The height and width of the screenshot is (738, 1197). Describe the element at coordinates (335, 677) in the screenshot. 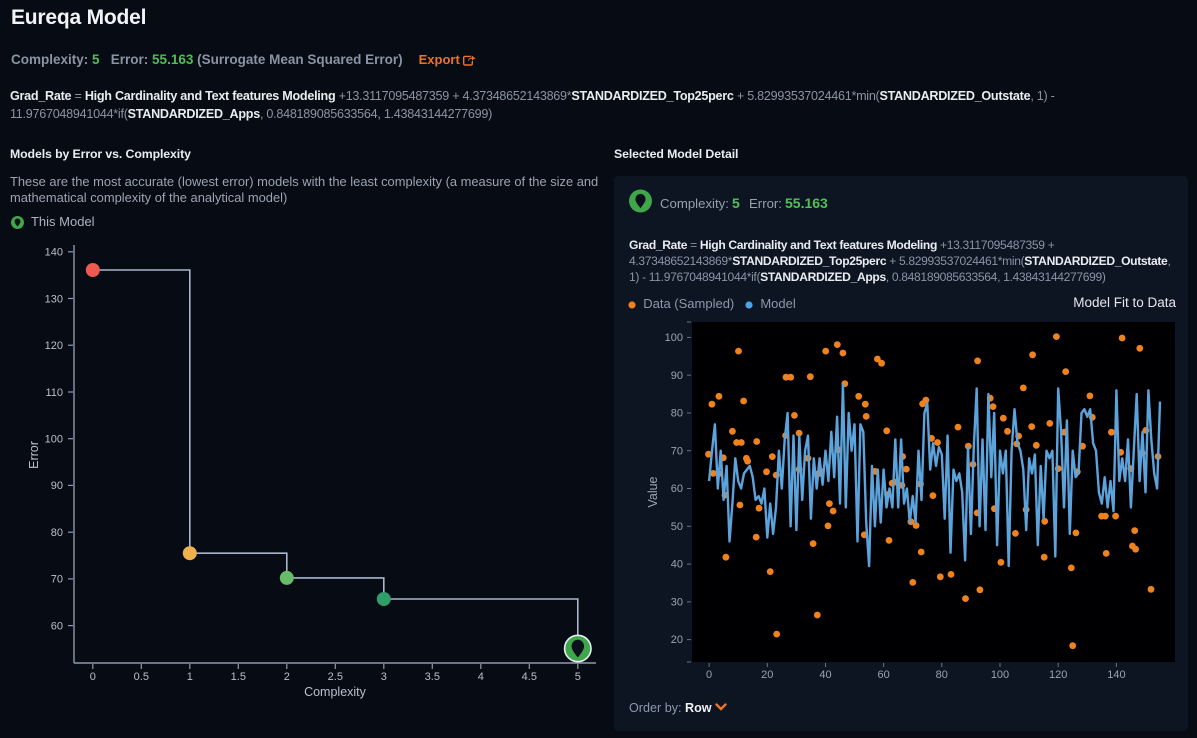

I see `svg-text: 2.5` at that location.